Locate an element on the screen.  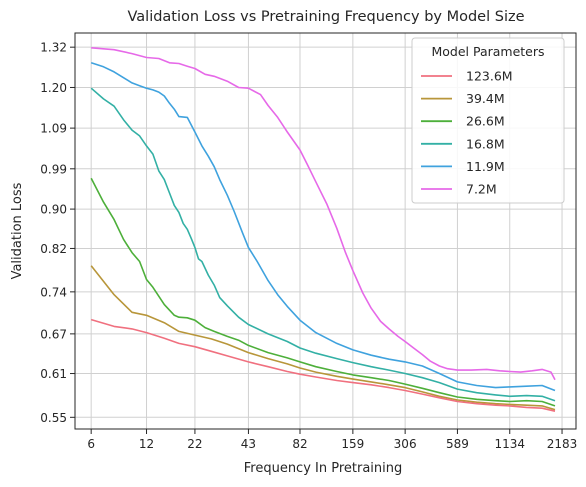
y-axis-label: Validation Loss is located at coordinates (17, 230).